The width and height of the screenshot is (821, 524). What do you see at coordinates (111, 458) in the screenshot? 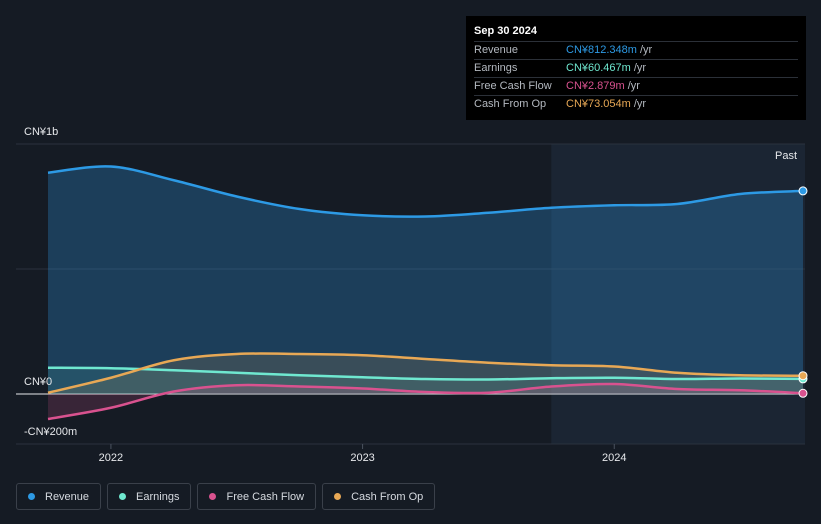
I see `x-tick-label: 2022` at bounding box center [111, 458].